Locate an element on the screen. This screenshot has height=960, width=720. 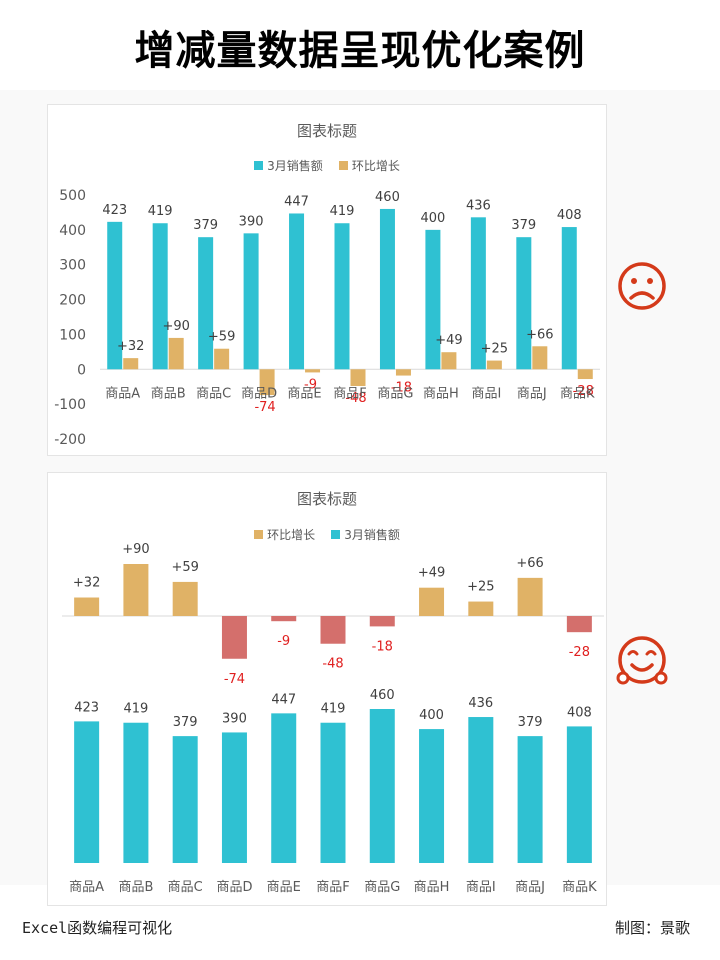
legend-item-growth: 环比增长 is located at coordinates (369, 165).